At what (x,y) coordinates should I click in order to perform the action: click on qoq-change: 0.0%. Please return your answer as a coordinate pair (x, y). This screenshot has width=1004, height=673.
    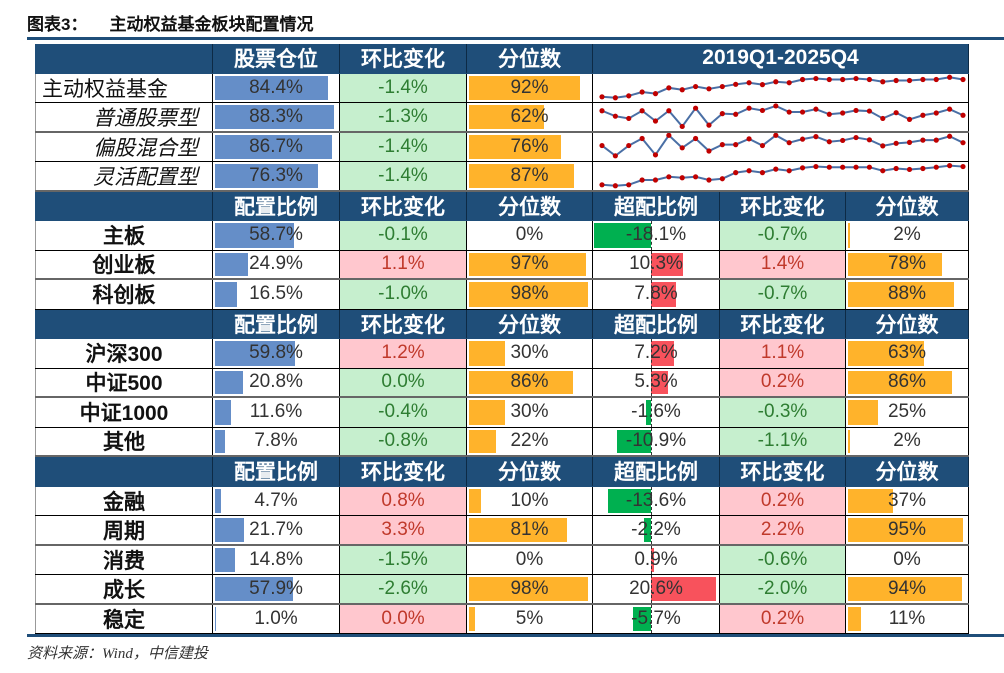
    Looking at the image, I should click on (403, 382).